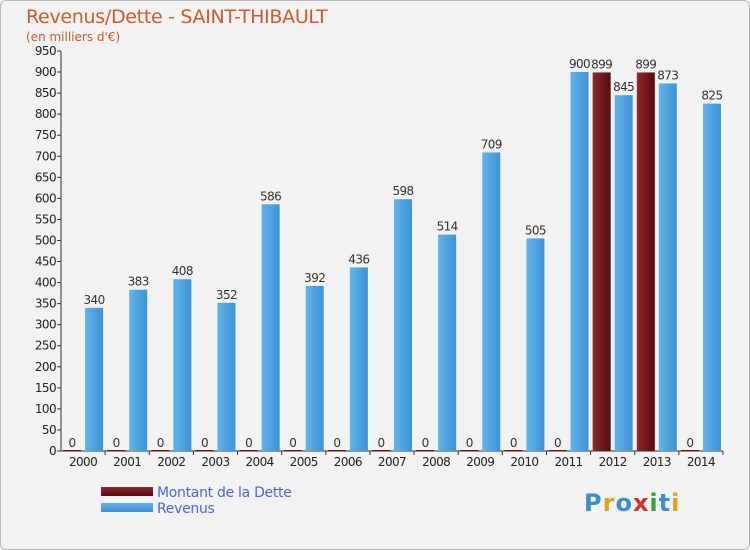  Describe the element at coordinates (557, 443) in the screenshot. I see `data-label-dette-2011: 0` at that location.